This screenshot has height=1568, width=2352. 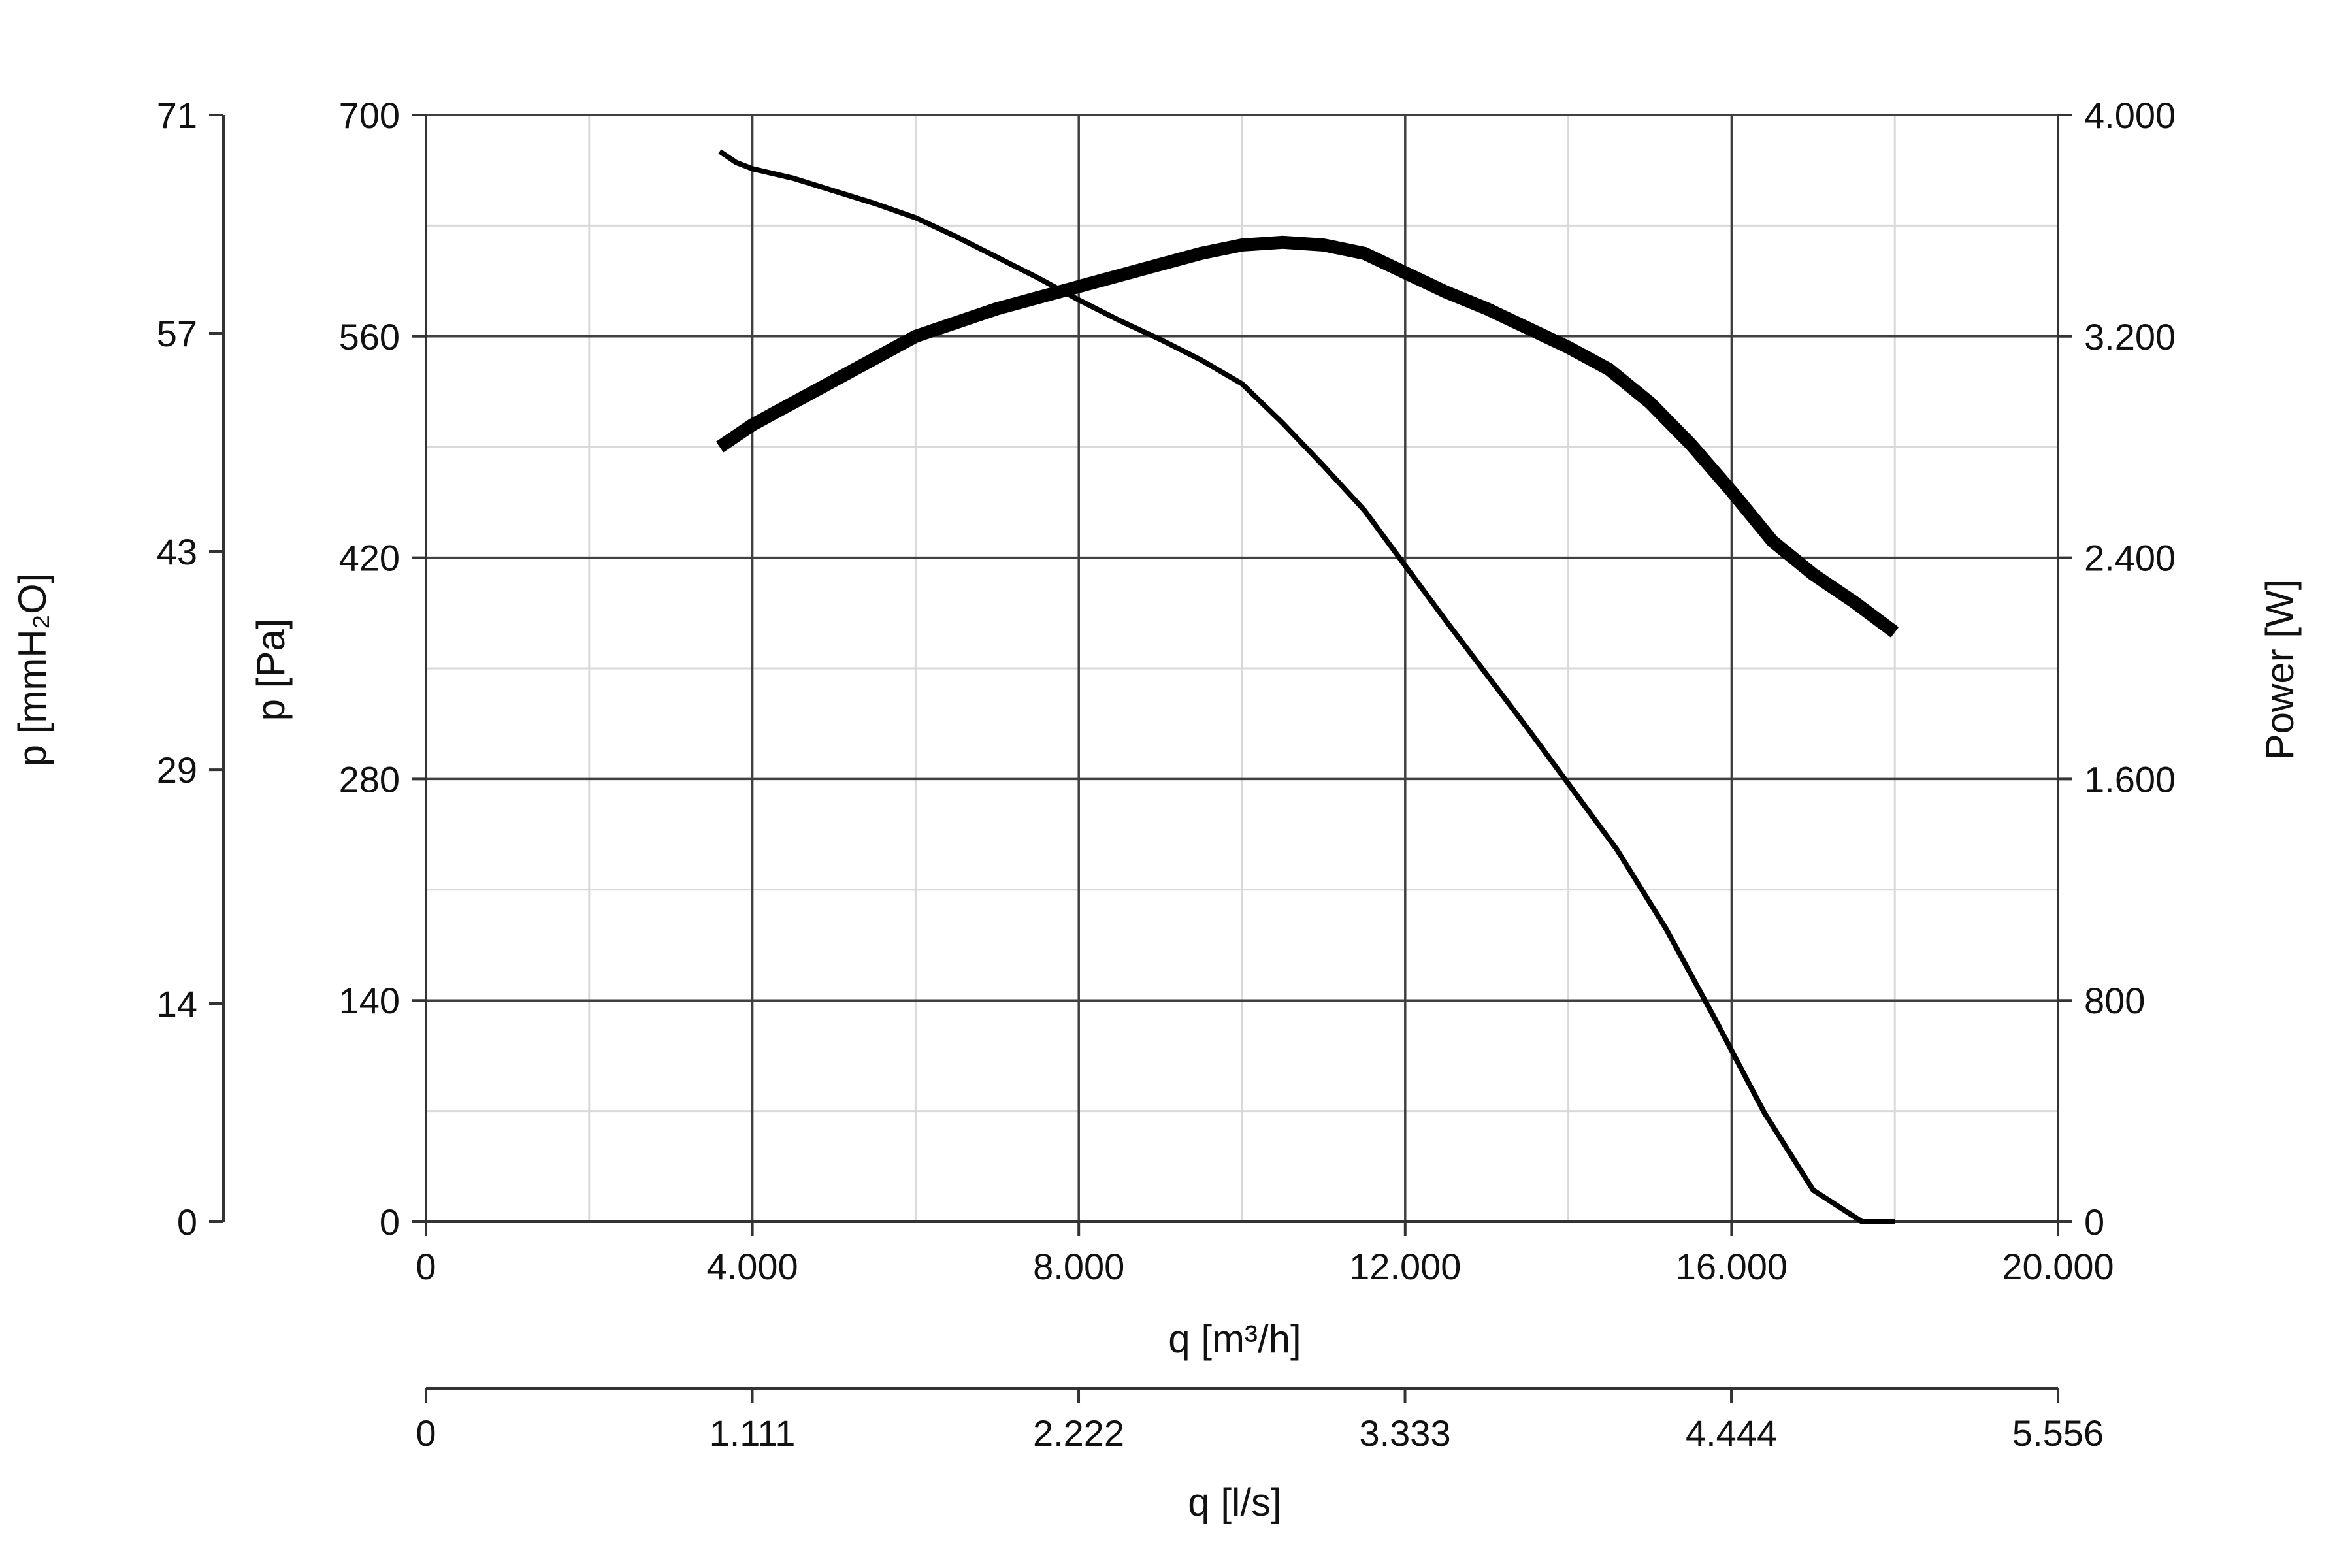 I want to click on y-tick-label: 0, so click(x=390, y=1222).